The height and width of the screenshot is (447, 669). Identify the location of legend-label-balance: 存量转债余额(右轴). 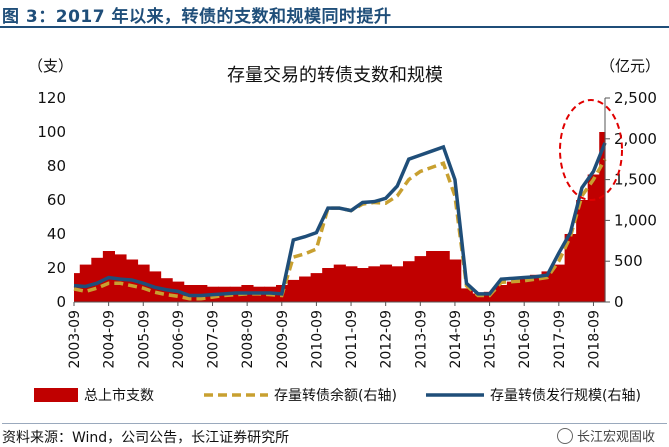
(335, 395).